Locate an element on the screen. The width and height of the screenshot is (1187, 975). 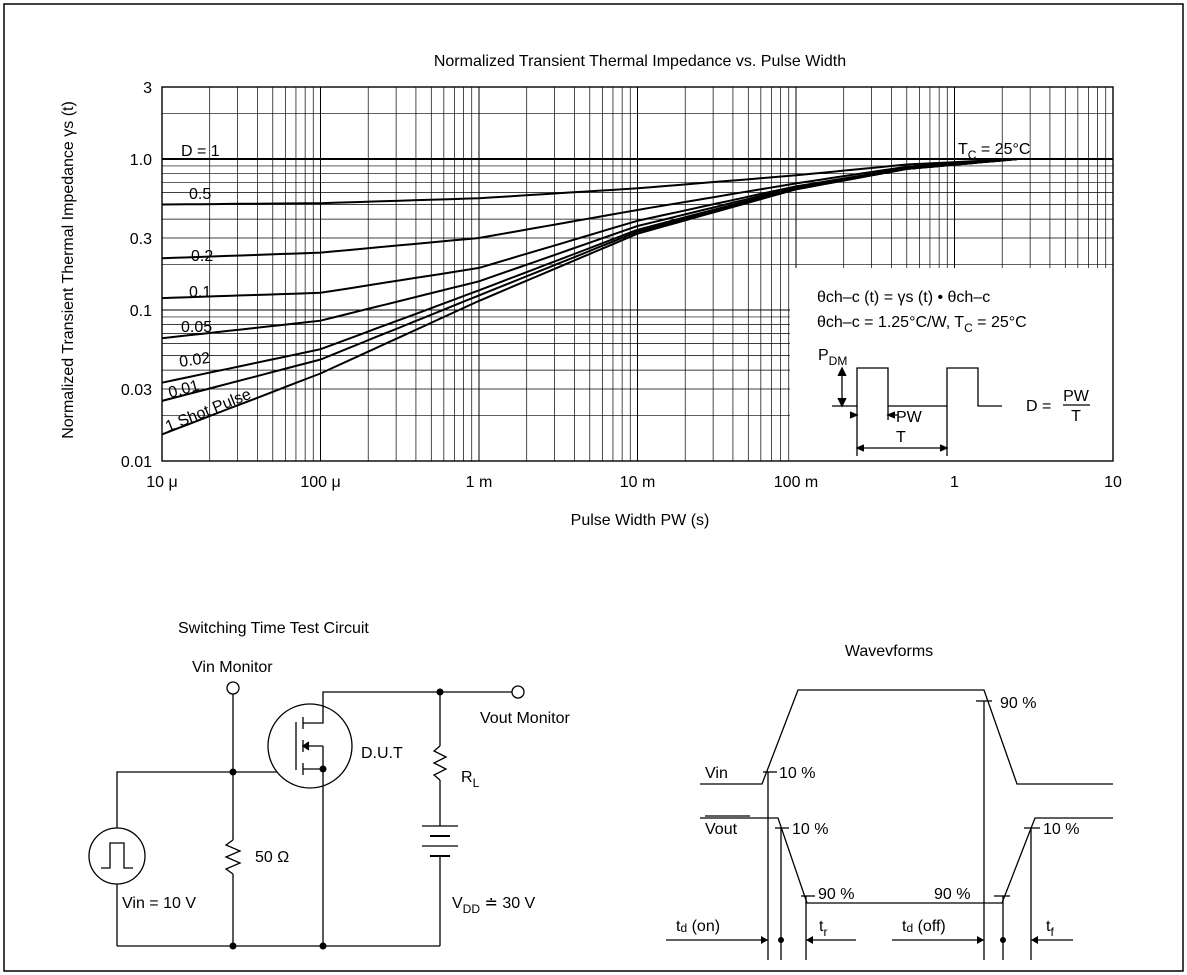
vdd-value: ≐ 30 V is located at coordinates (508, 903).